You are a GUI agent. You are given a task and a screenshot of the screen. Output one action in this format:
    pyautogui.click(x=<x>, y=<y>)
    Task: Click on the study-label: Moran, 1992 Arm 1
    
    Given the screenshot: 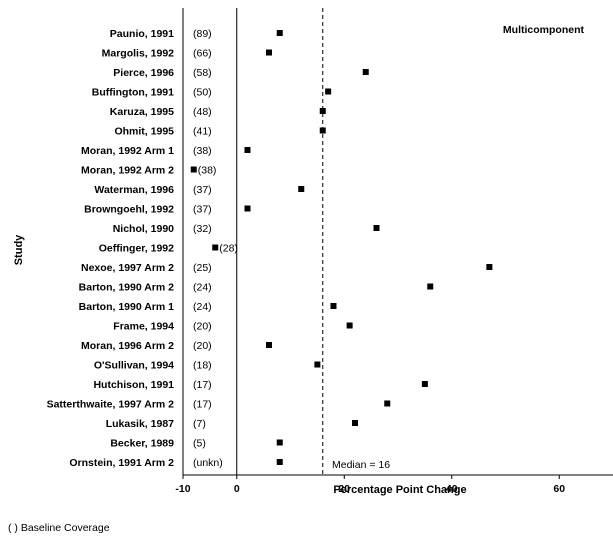 What is the action you would take?
    pyautogui.click(x=127, y=151)
    